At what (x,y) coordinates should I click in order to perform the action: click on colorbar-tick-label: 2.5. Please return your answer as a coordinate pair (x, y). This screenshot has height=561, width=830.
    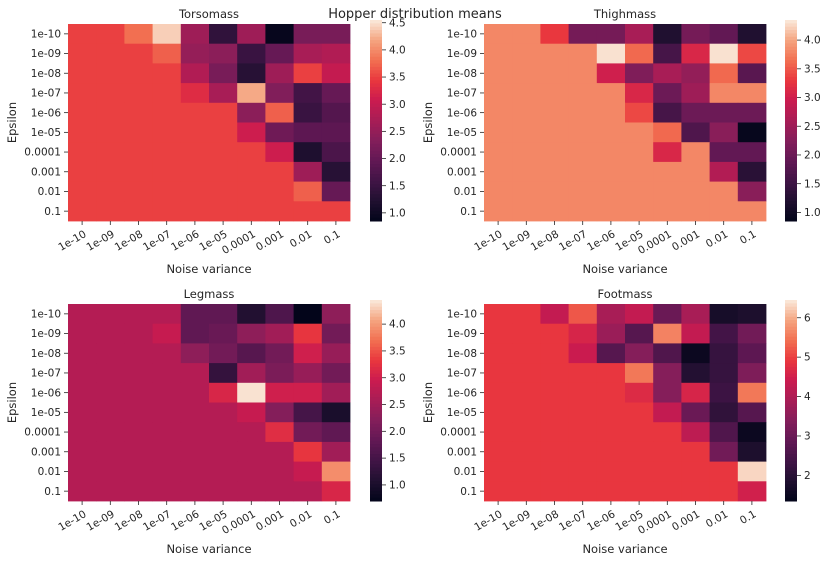
    Looking at the image, I should click on (397, 405).